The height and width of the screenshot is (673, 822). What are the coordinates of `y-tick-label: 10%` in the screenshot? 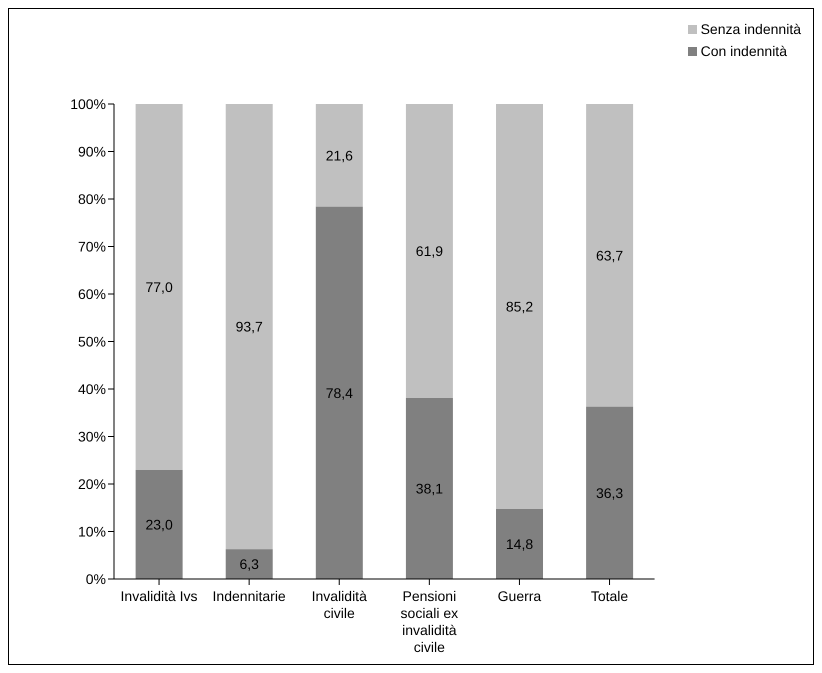 It's located at (92, 531).